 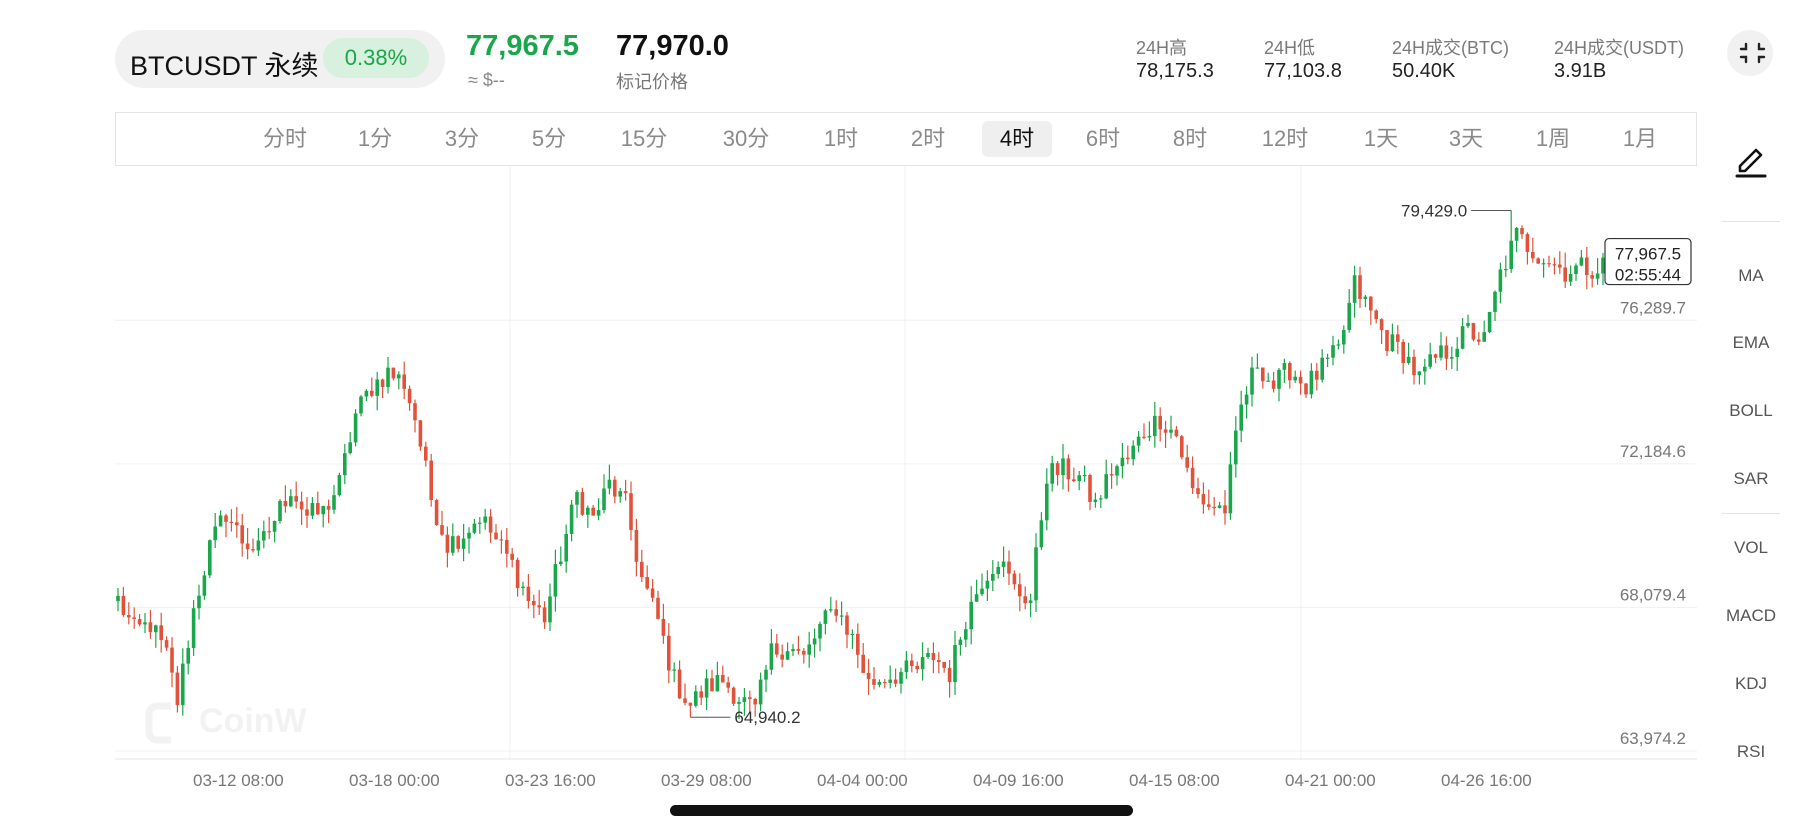 What do you see at coordinates (1303, 71) in the screenshot?
I see `stat-24h-low-value: 77,103.8` at bounding box center [1303, 71].